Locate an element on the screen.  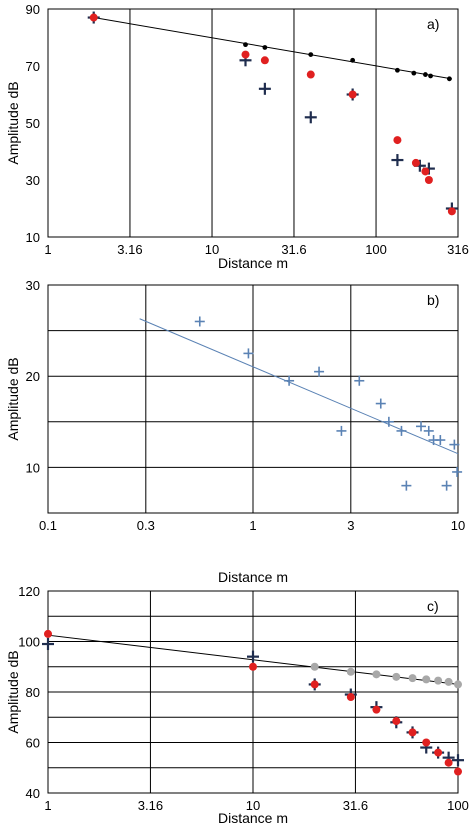
panel-label: a) is located at coordinates (433, 24).